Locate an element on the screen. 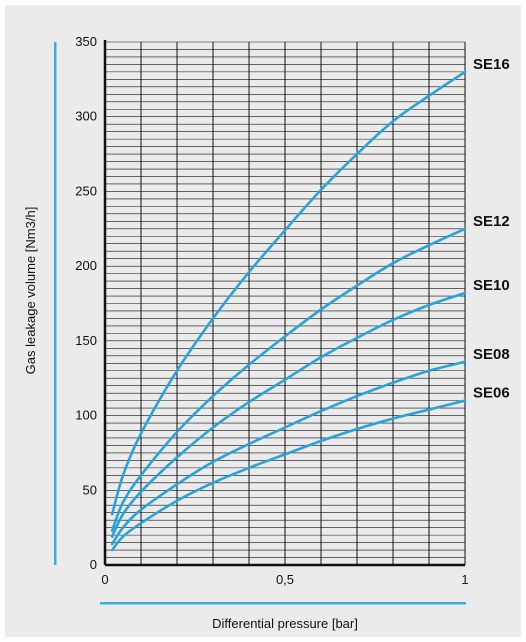  x-axis-title: Differential pressure [bar] is located at coordinates (285, 623).